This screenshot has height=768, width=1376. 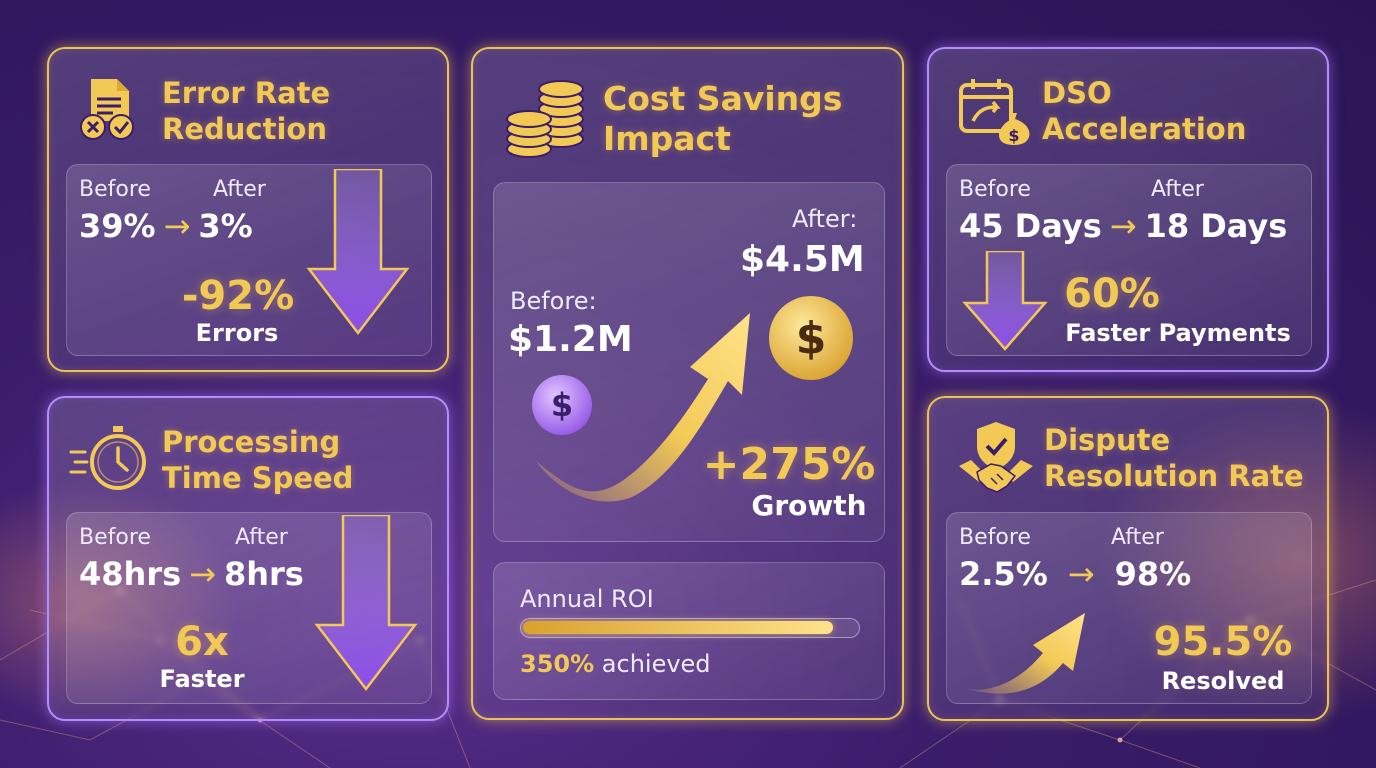 I want to click on roi-panel: Annual ROI 350% achieved, so click(x=689, y=631).